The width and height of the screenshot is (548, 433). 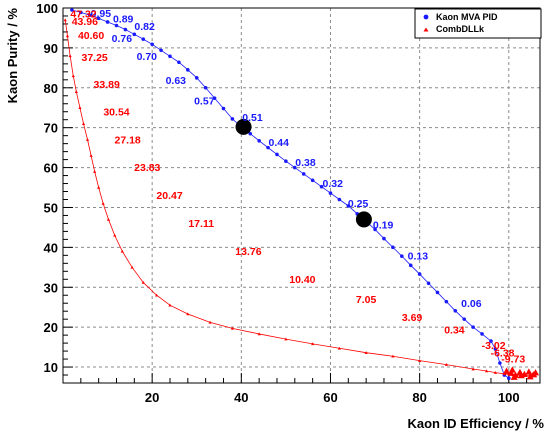 What do you see at coordinates (252, 118) in the screenshot?
I see `threshold-label: 0.51` at bounding box center [252, 118].